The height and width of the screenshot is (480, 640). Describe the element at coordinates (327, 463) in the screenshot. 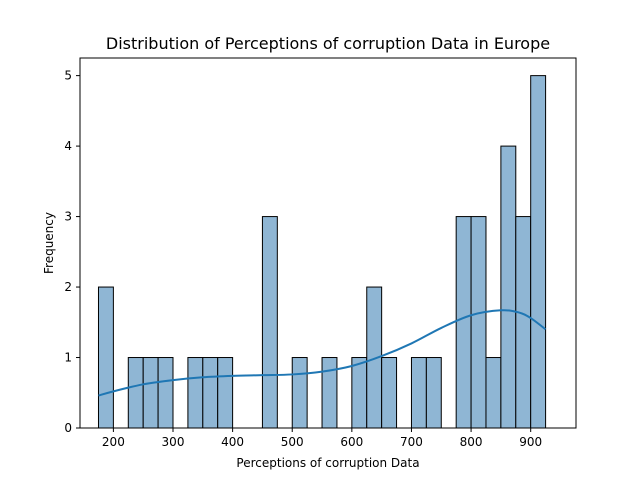

I see `x-axis-label: Perceptions of corruption Data` at that location.